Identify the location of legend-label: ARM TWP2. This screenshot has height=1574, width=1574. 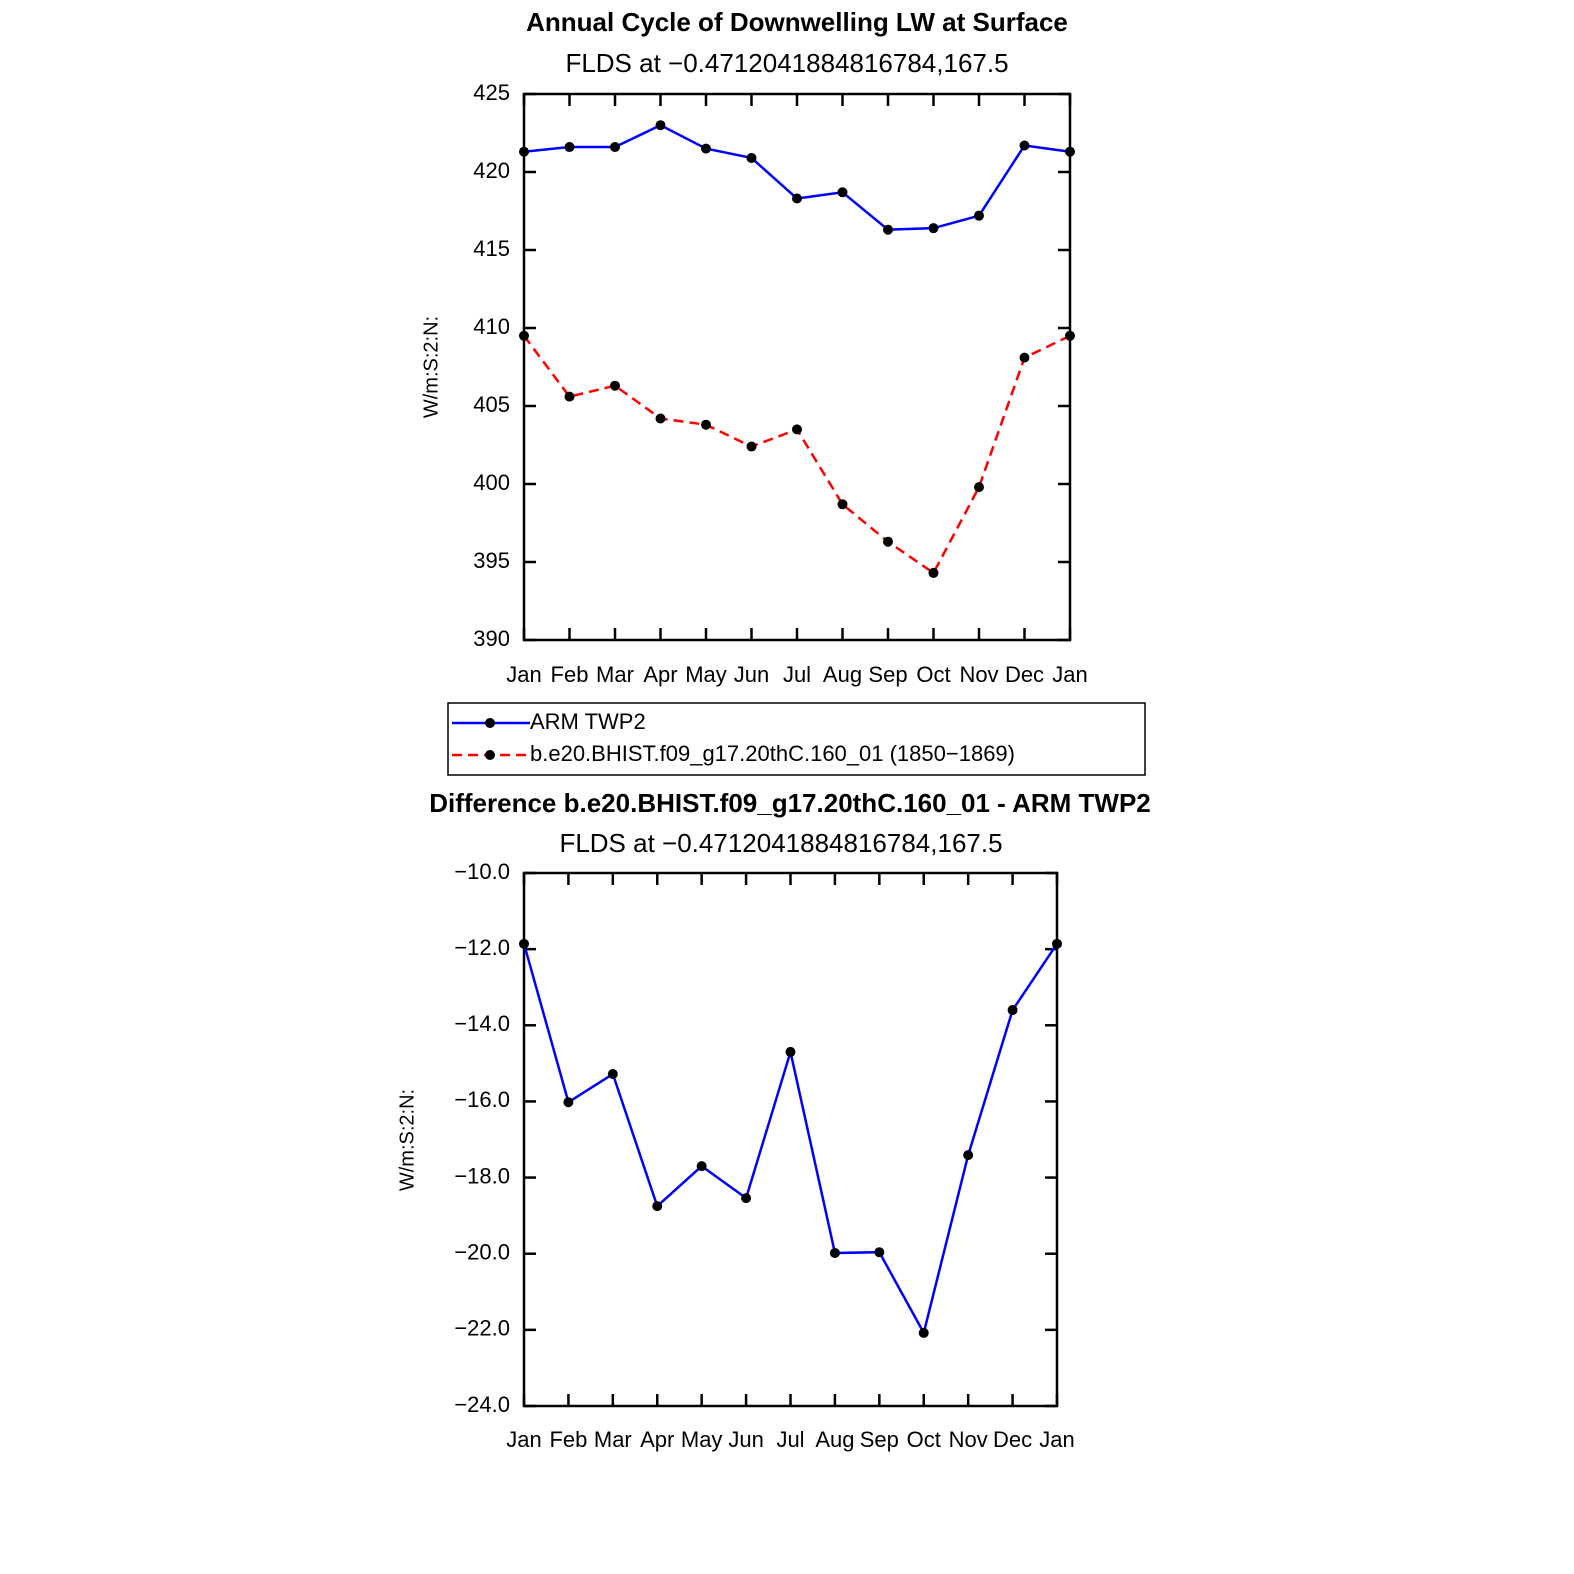
(588, 721).